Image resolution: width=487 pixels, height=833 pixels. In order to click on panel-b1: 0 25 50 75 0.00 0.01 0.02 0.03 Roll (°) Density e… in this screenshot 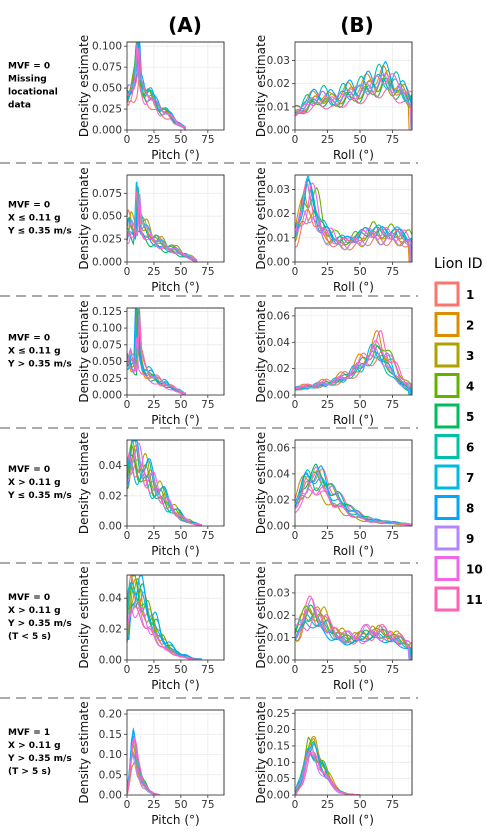, I will do `click(333, 98)`.